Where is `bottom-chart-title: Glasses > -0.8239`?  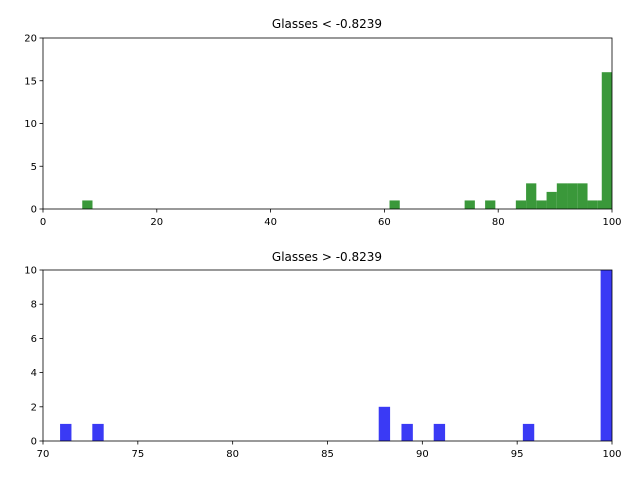 bottom-chart-title: Glasses > -0.8239 is located at coordinates (327, 257).